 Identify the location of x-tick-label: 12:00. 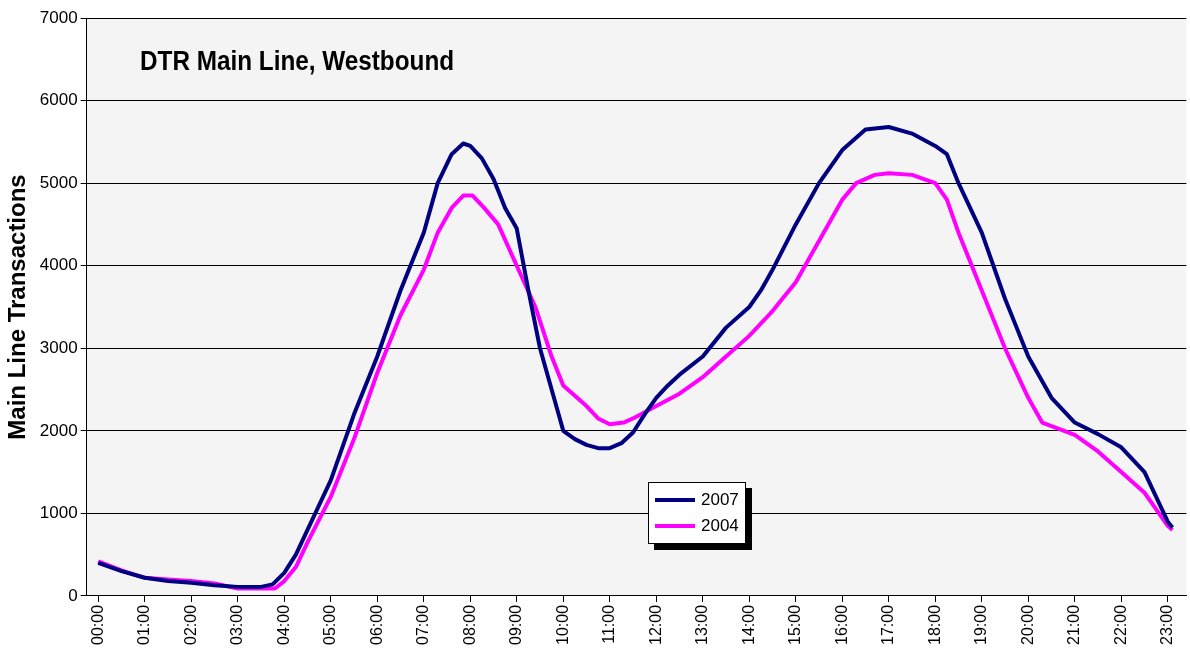
(655, 625).